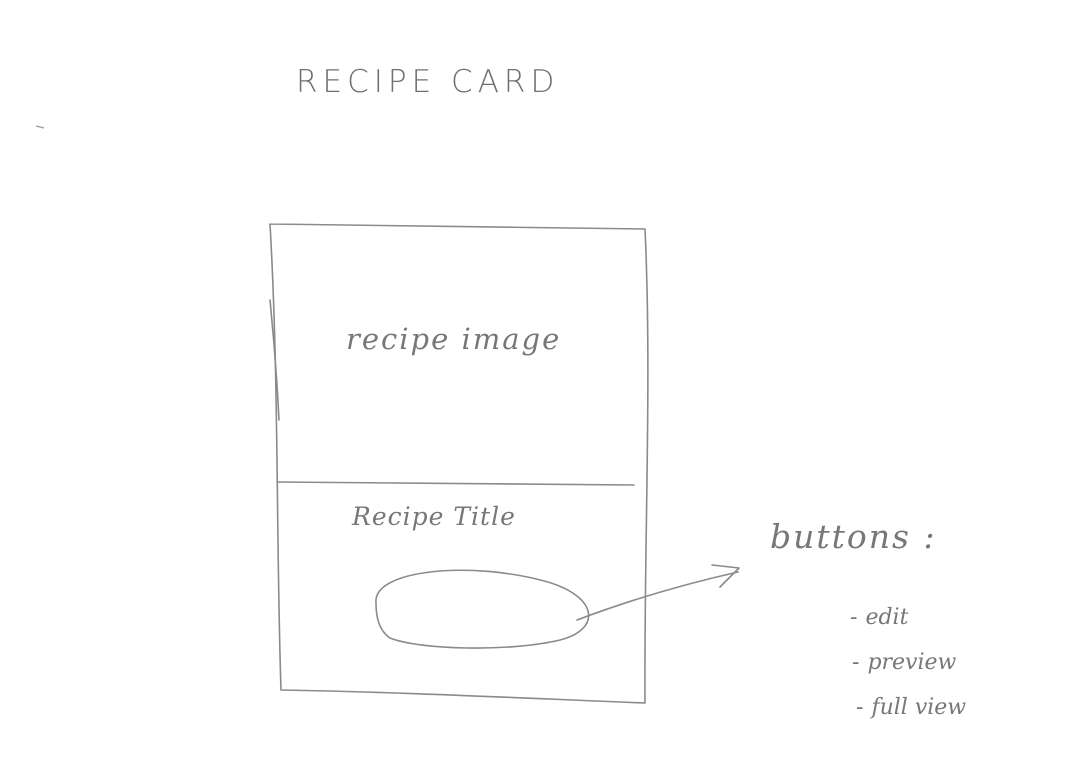  What do you see at coordinates (853, 536) in the screenshot?
I see `buttons-note-heading: buttons :` at bounding box center [853, 536].